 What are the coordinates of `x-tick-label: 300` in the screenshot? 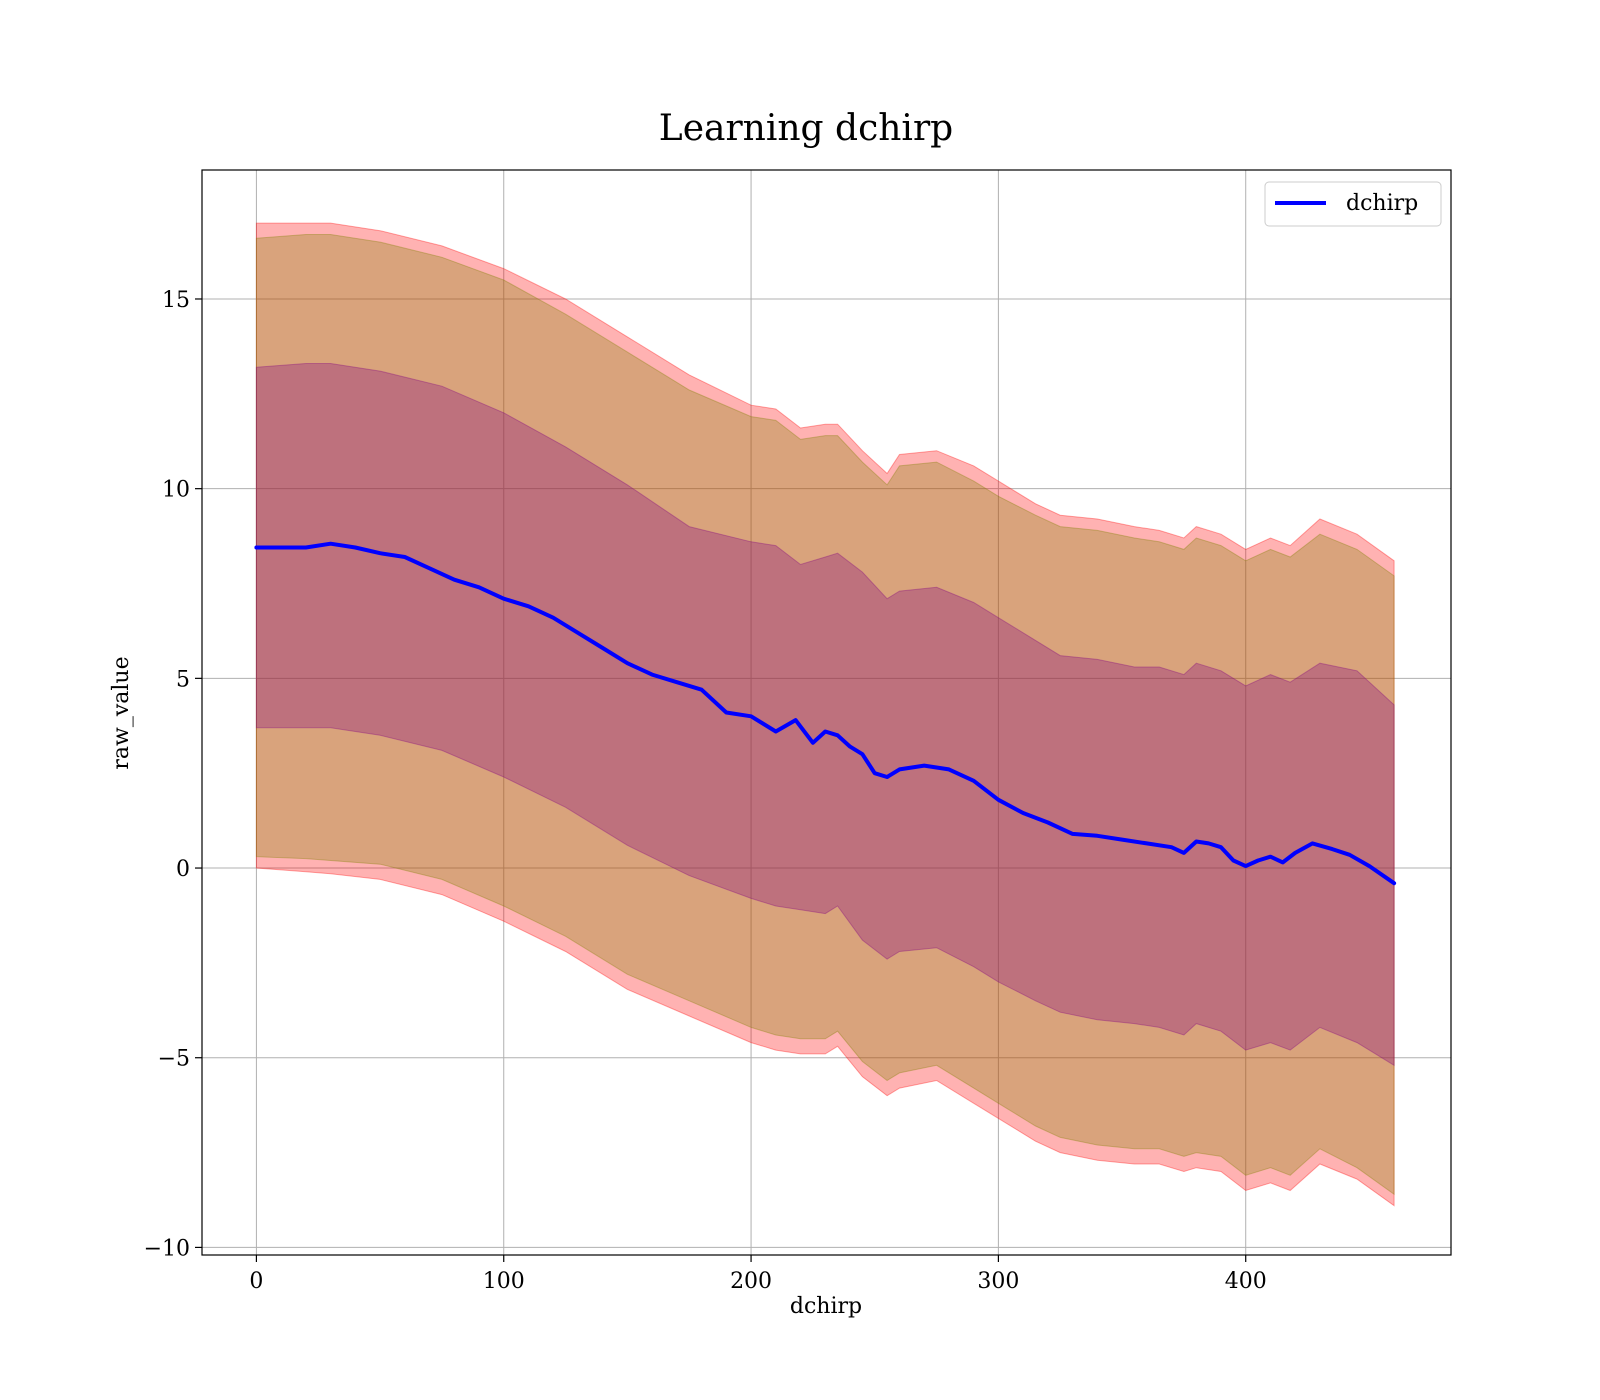 It's located at (998, 1281).